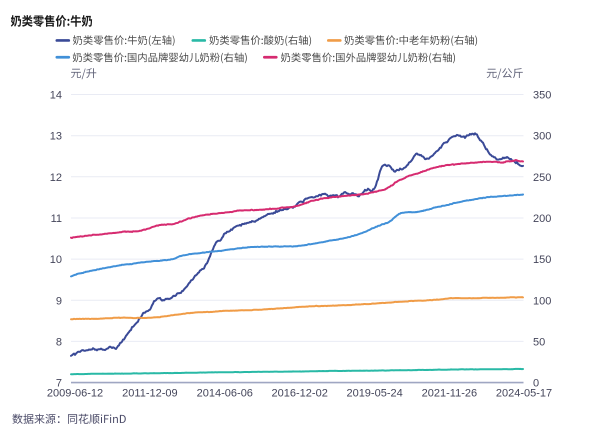 The width and height of the screenshot is (600, 444). Describe the element at coordinates (225, 394) in the screenshot. I see `svg-text: 2014-06-06` at that location.